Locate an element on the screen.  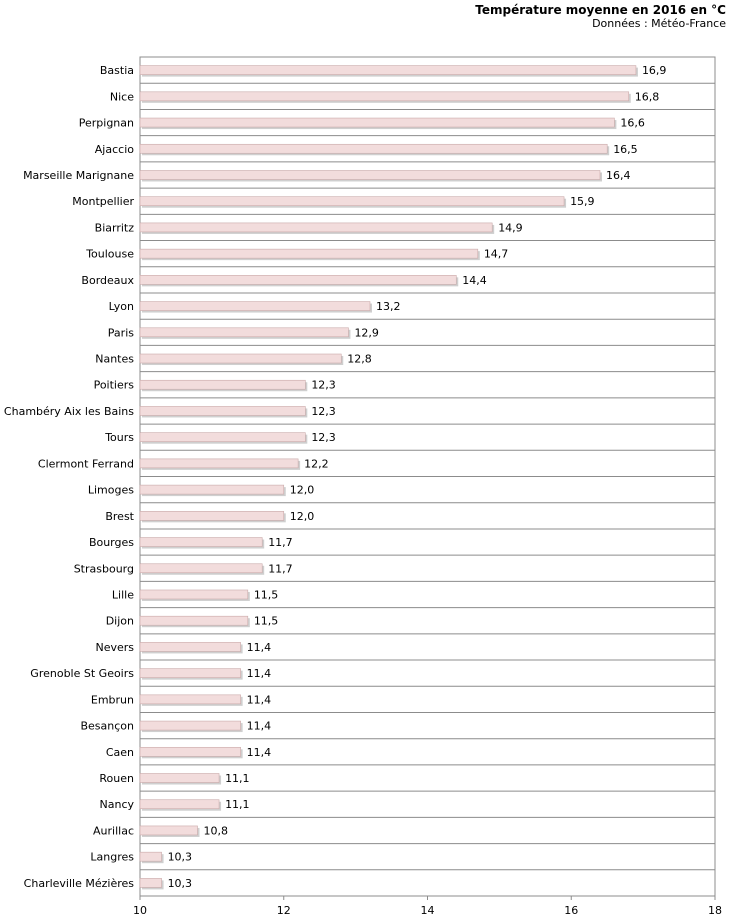
category-label: Caen is located at coordinates (120, 752).